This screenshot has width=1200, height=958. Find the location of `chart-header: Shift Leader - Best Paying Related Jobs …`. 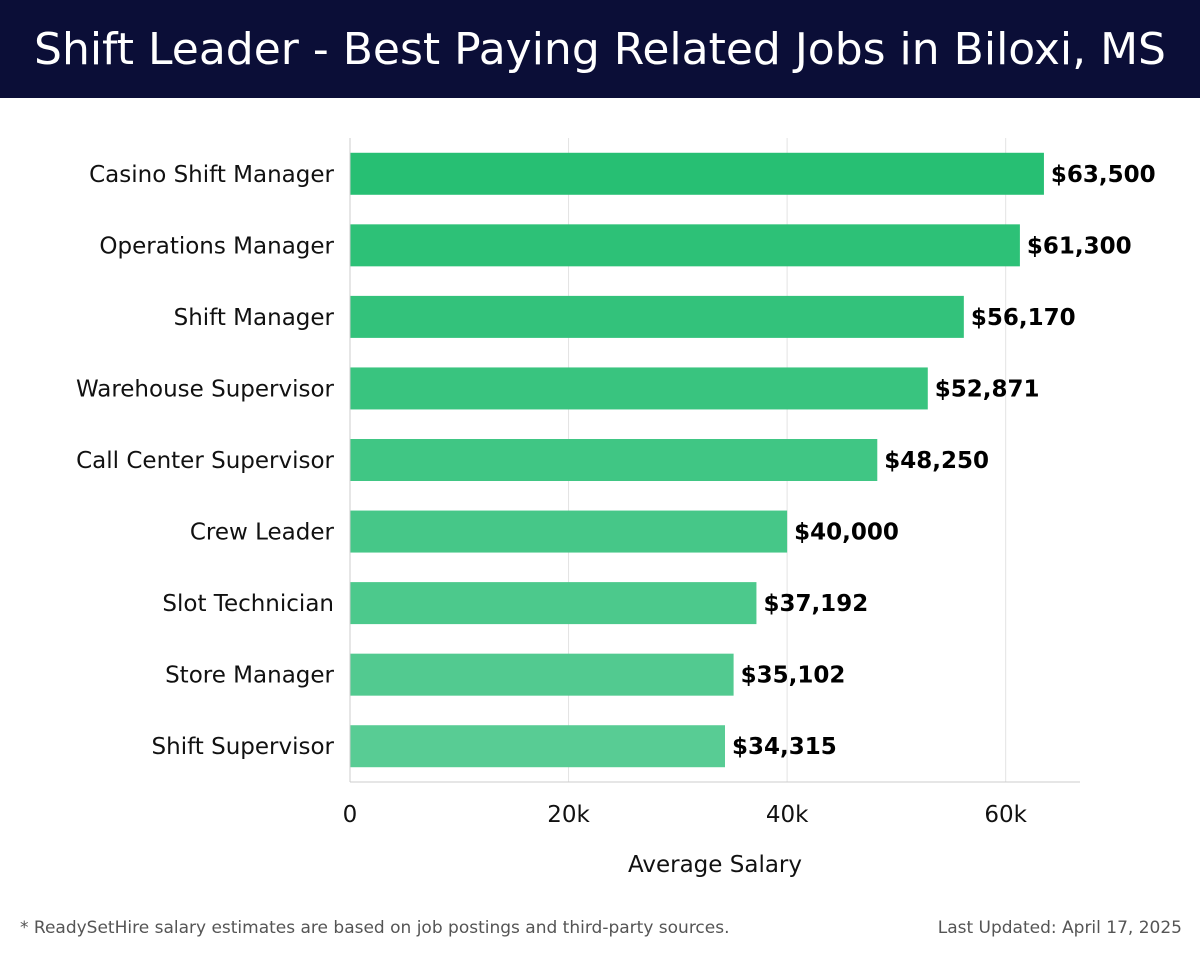

chart-header: Shift Leader - Best Paying Related Jobs … is located at coordinates (600, 49).